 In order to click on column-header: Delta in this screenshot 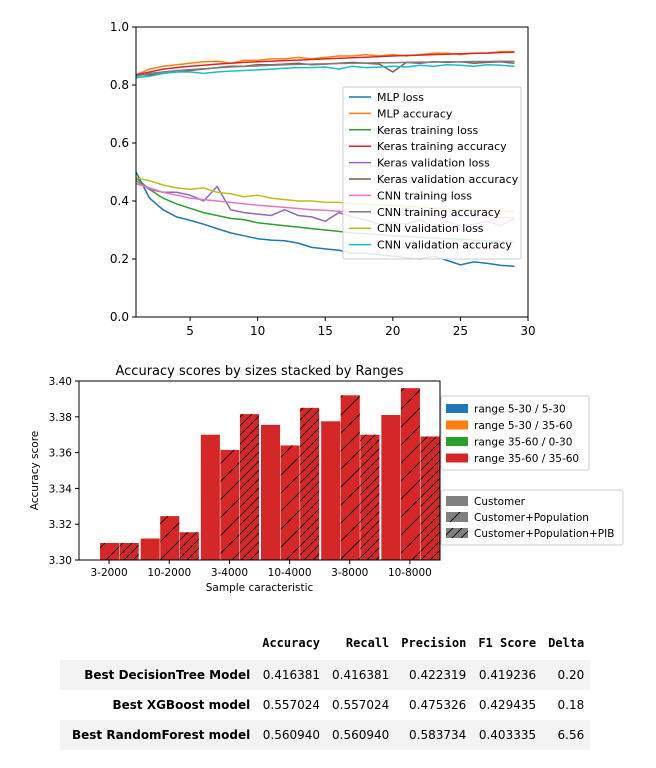, I will do `click(566, 643)`.